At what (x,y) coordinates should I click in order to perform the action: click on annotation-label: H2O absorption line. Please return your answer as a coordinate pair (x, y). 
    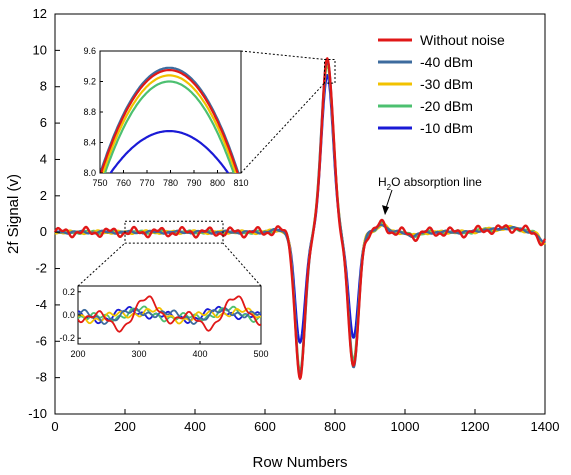
    Looking at the image, I should click on (430, 183).